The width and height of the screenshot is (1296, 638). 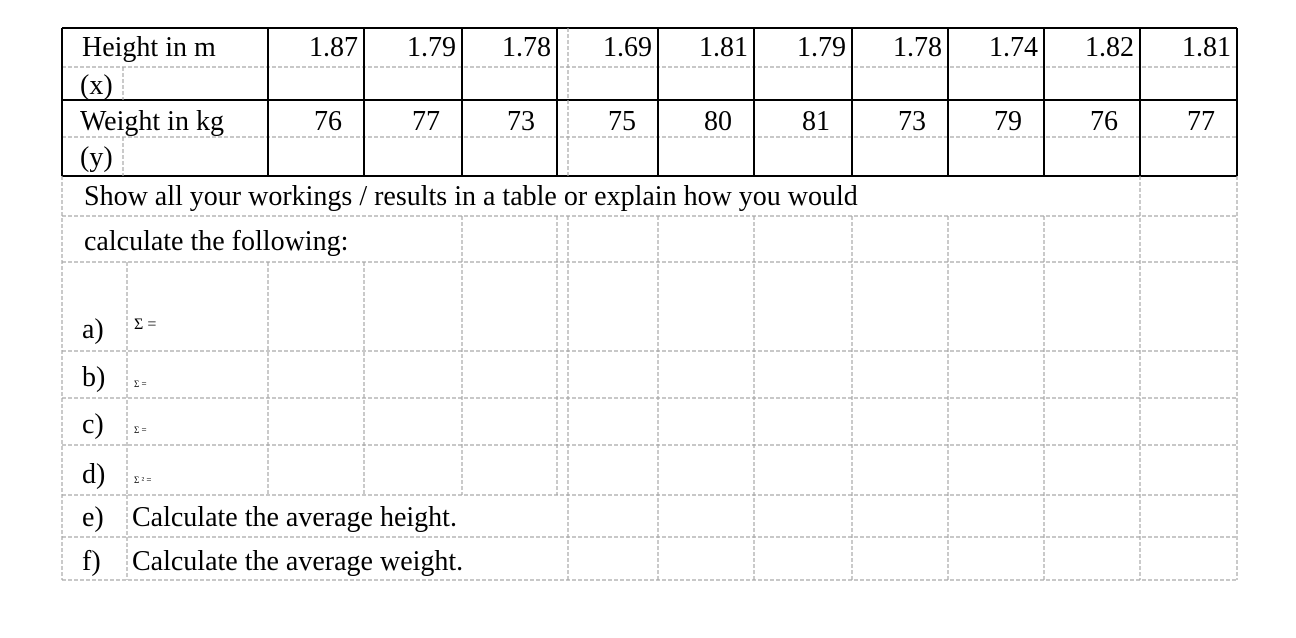 What do you see at coordinates (1013, 47) in the screenshot?
I see `height-value: 1.74` at bounding box center [1013, 47].